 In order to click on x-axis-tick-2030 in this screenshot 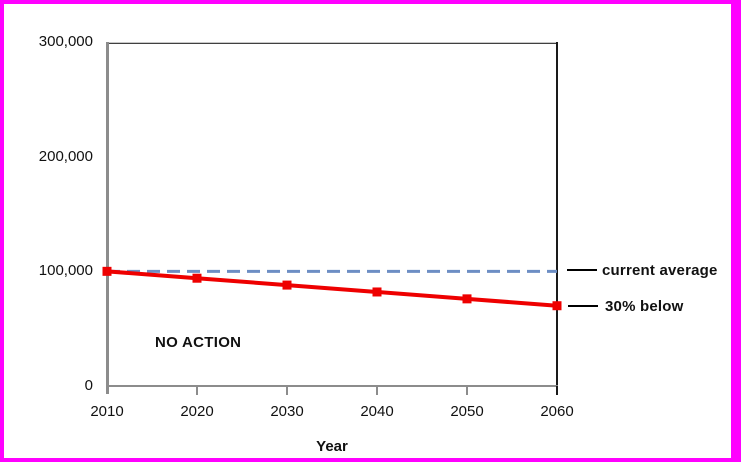, I will do `click(287, 390)`.